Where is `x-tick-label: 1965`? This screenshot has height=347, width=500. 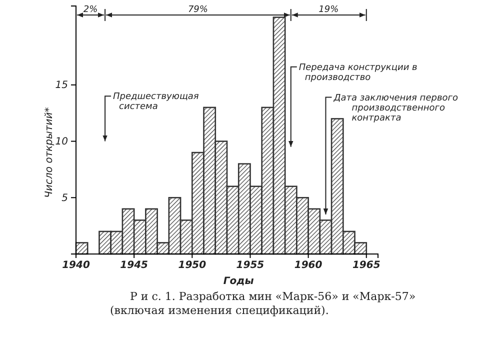
x-tick-label: 1965 is located at coordinates (366, 266).